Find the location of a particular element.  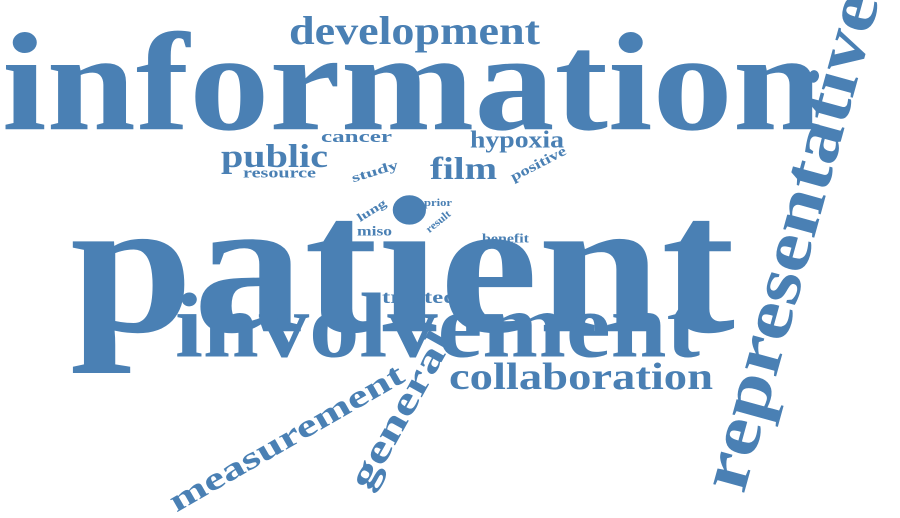

word-film: film is located at coordinates (463, 167).